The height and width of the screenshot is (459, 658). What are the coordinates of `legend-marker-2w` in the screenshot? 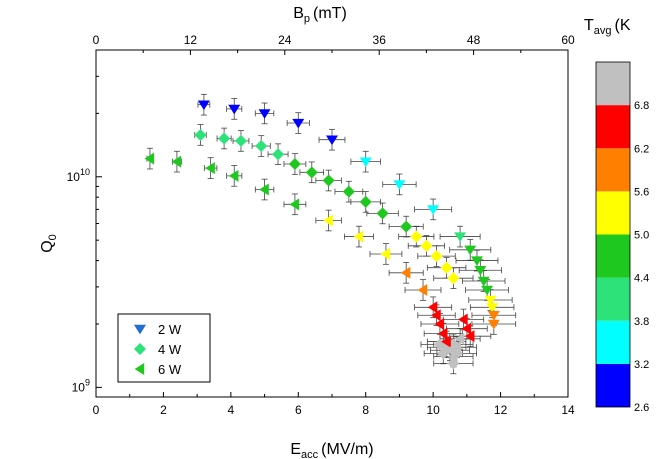 It's located at (140, 329).